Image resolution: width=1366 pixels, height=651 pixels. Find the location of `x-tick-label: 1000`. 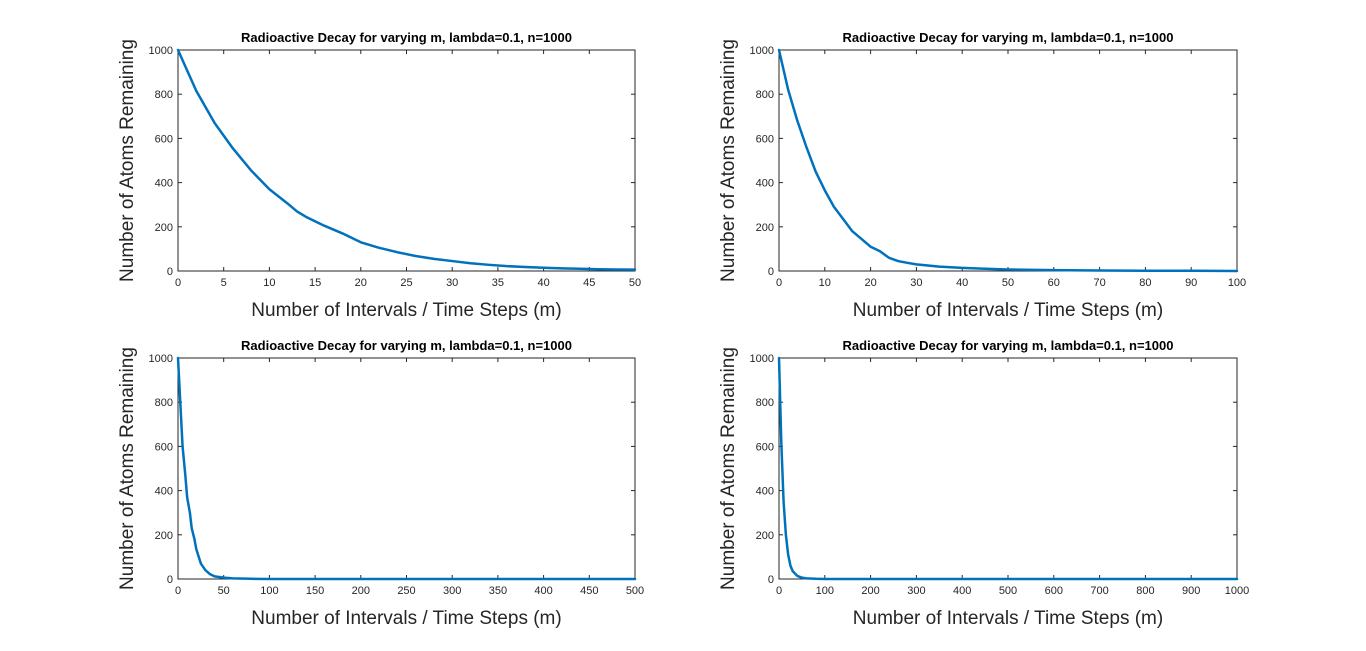

x-tick-label: 1000 is located at coordinates (1237, 591).